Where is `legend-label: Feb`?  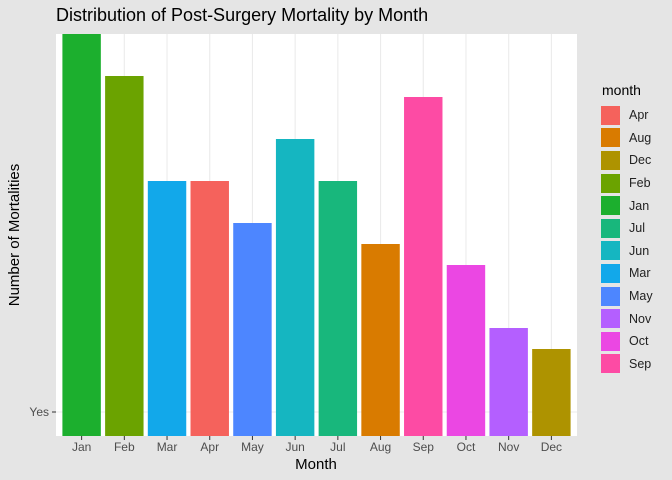 legend-label: Feb is located at coordinates (640, 183).